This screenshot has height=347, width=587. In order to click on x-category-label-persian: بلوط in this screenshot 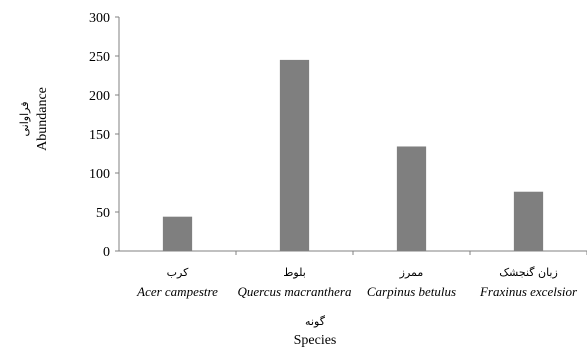, I will do `click(294, 272)`.